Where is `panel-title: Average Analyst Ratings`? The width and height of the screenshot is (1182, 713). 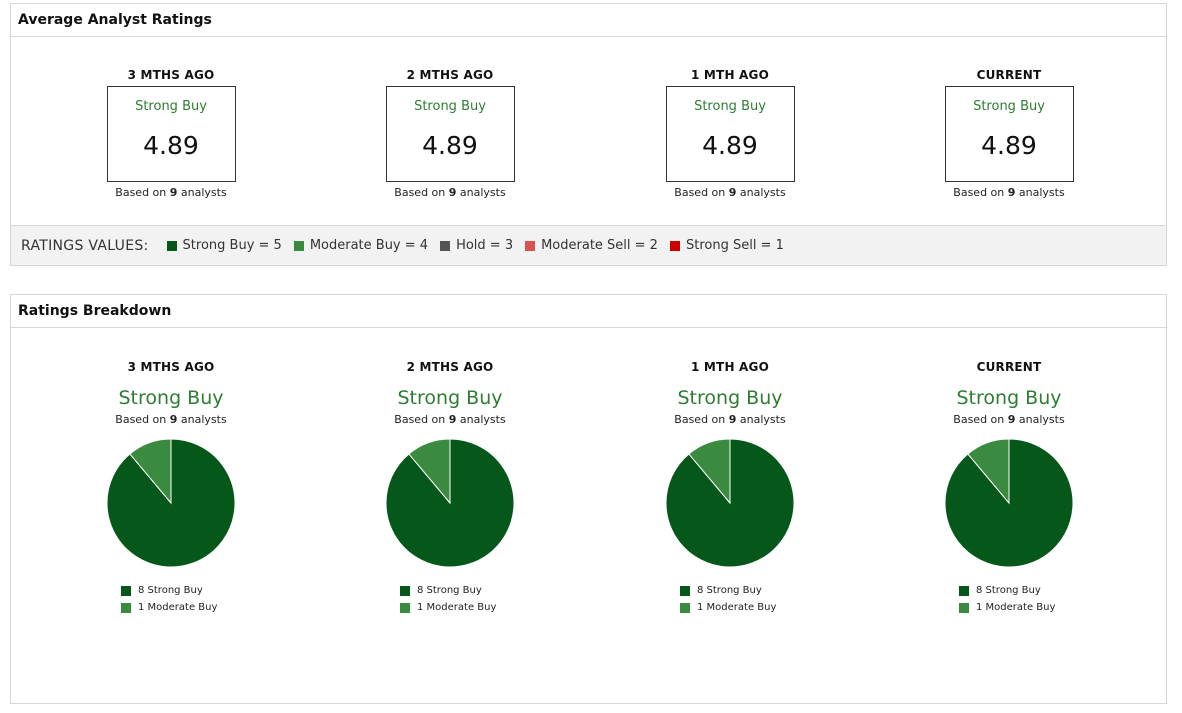 panel-title: Average Analyst Ratings is located at coordinates (588, 20).